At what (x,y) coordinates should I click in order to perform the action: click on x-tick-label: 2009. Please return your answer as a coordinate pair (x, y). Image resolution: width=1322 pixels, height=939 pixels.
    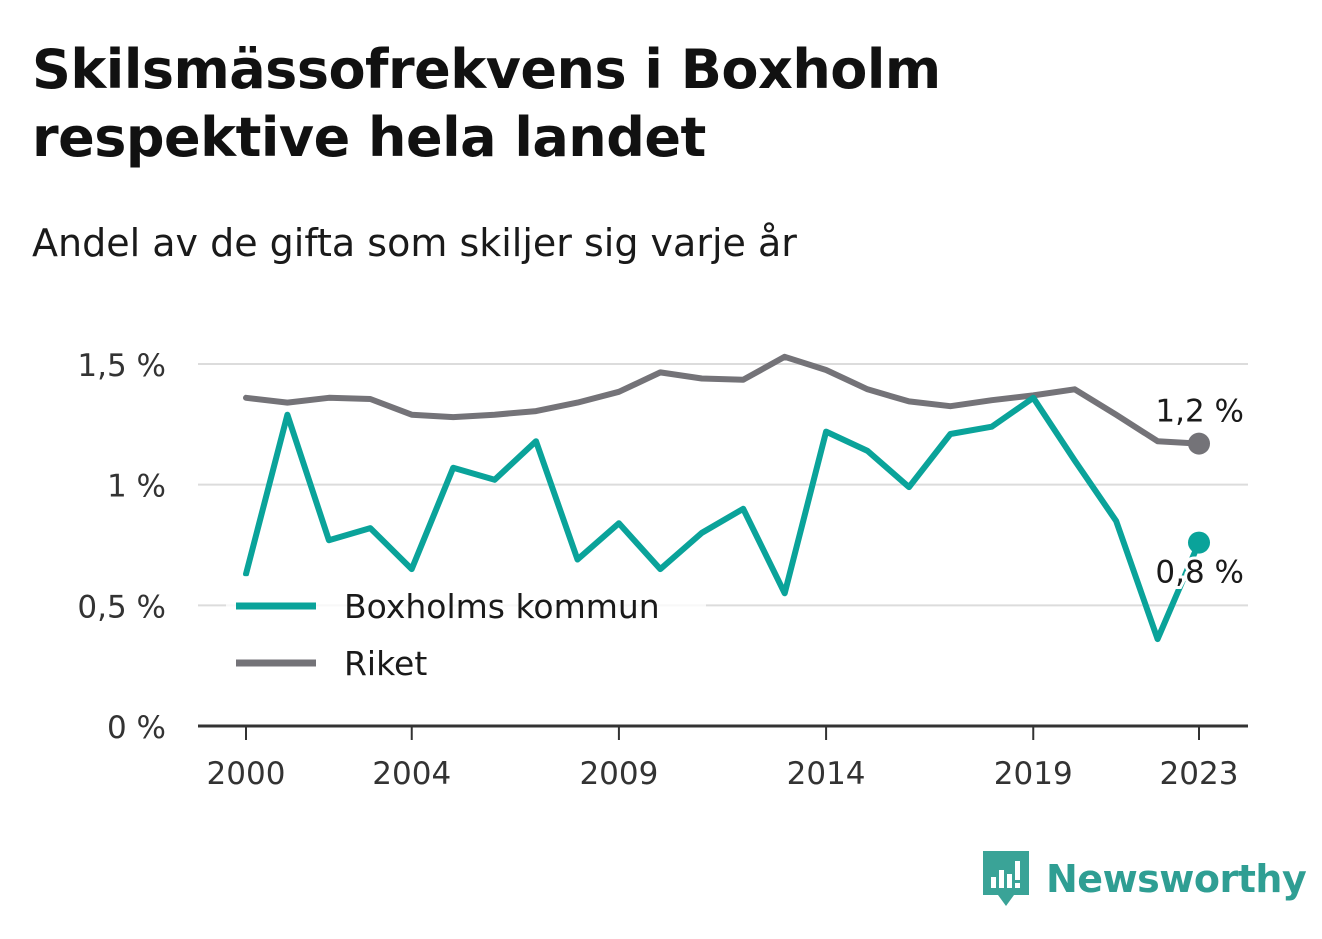
    Looking at the image, I should click on (618, 774).